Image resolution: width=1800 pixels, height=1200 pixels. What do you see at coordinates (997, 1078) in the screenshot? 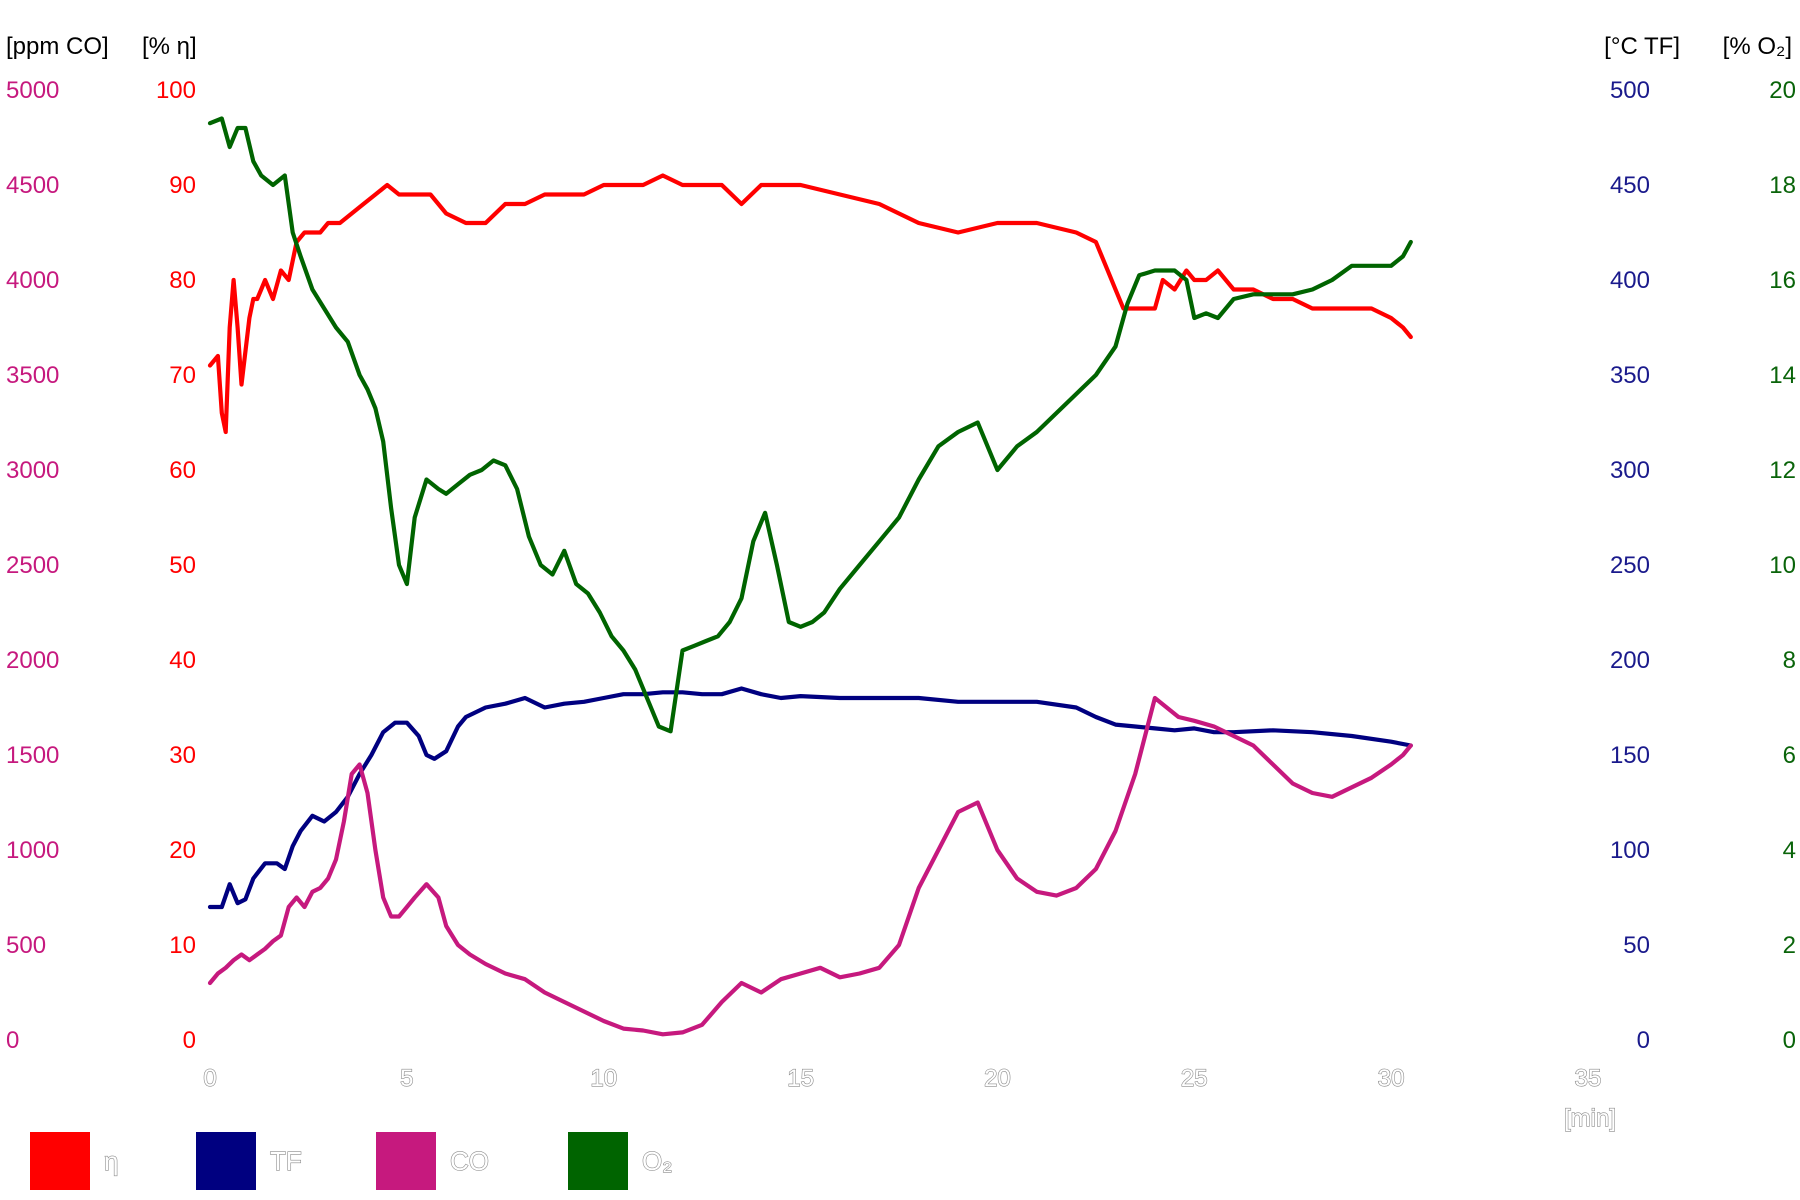
I see `x-tick-label: 20` at bounding box center [997, 1078].